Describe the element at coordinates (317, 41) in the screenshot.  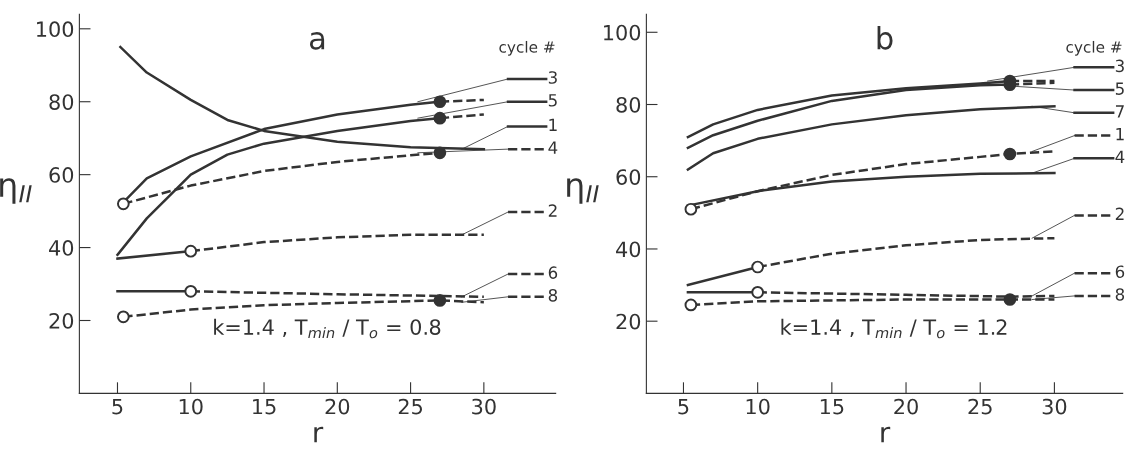
I see `chart-title: a` at that location.